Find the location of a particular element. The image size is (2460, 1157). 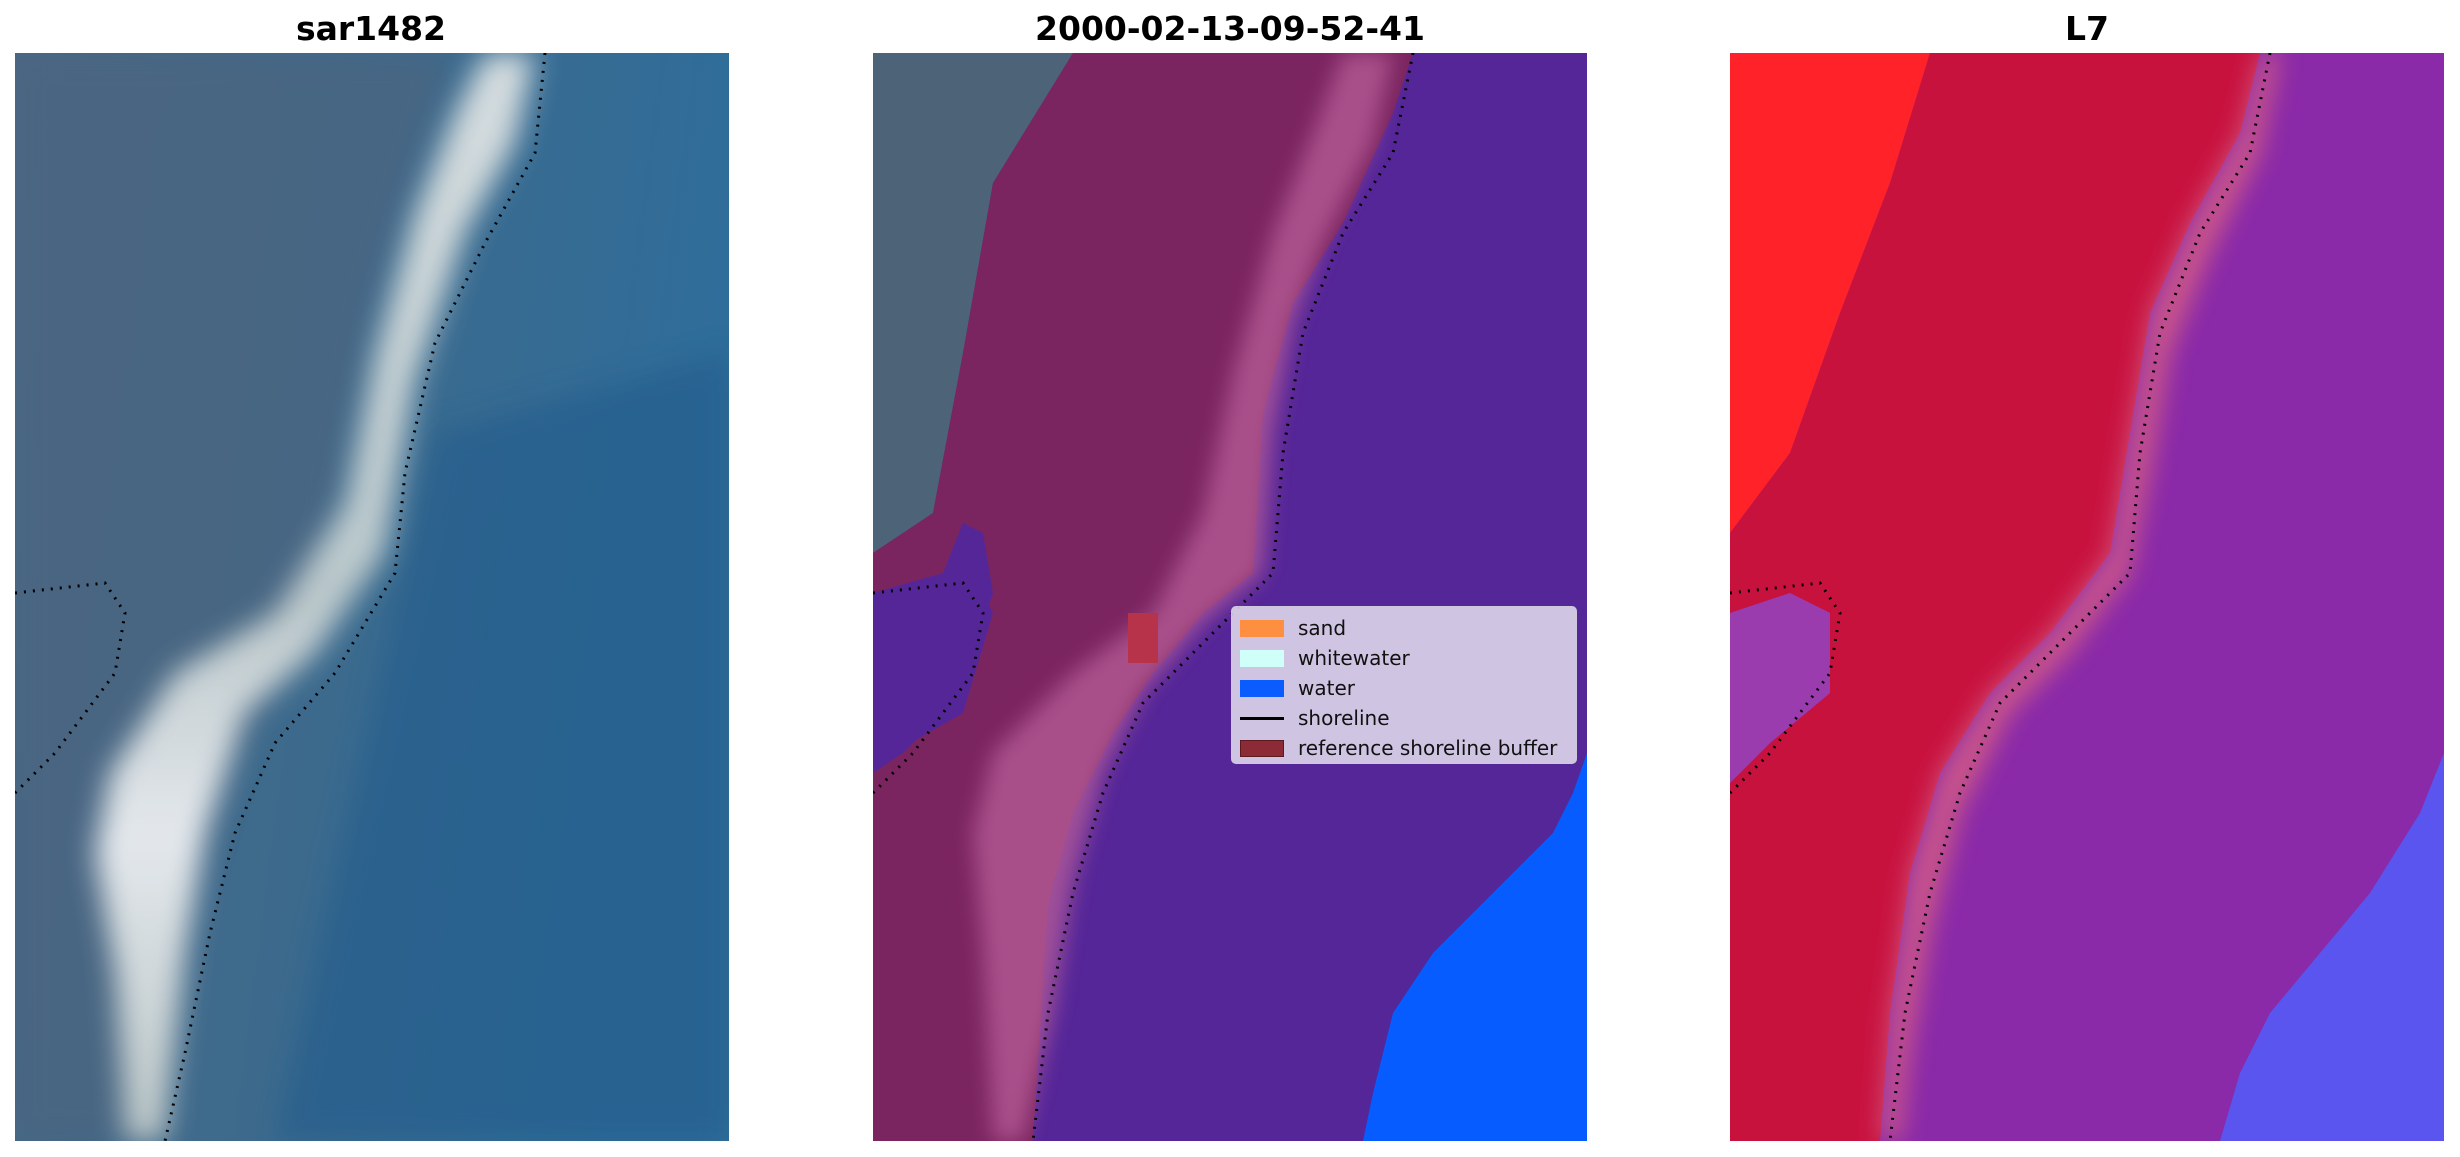

legend-item-shoreline: shoreline is located at coordinates (1404, 718).